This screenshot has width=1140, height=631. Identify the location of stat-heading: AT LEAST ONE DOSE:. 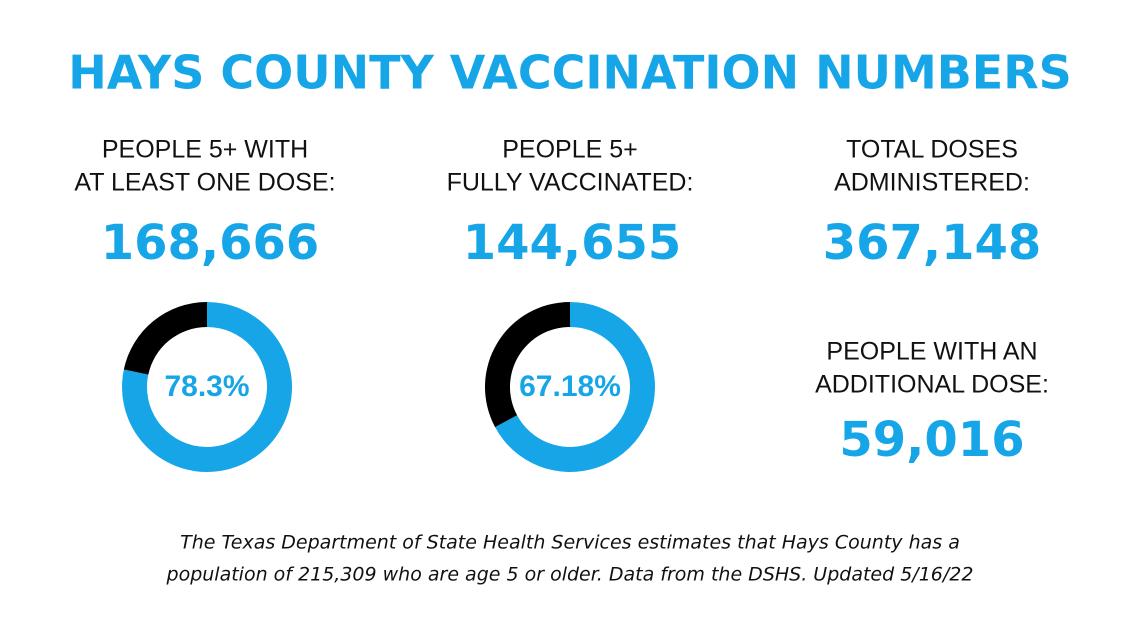
(204, 183).